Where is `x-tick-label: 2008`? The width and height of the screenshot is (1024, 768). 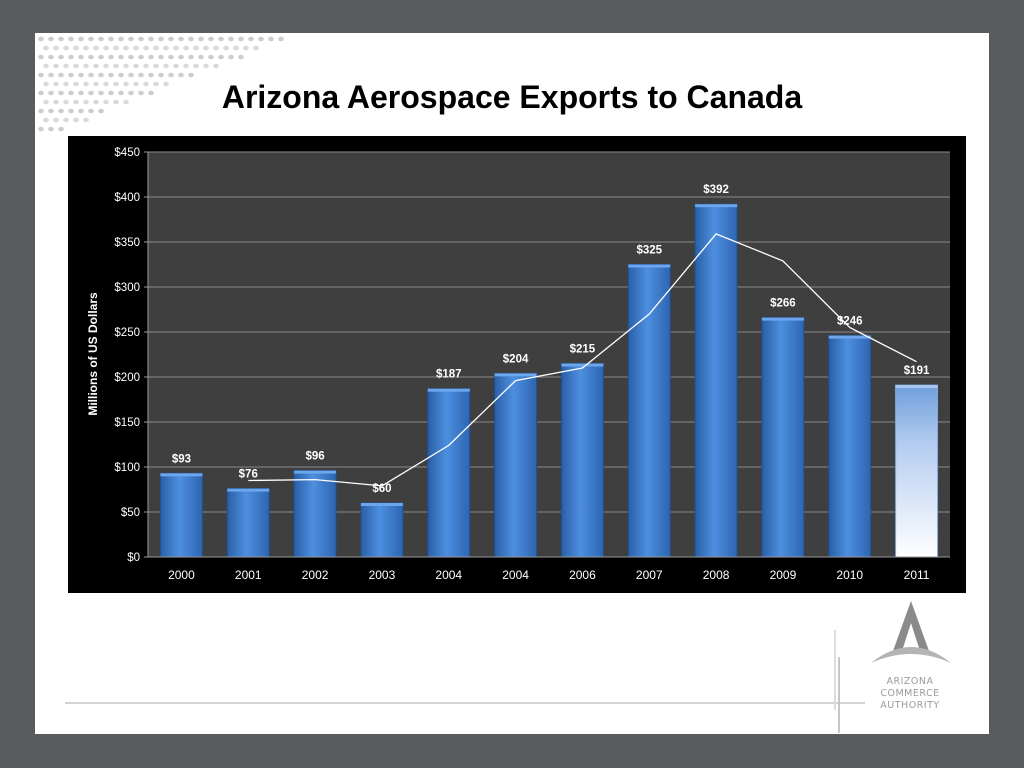
x-tick-label: 2008 is located at coordinates (716, 575).